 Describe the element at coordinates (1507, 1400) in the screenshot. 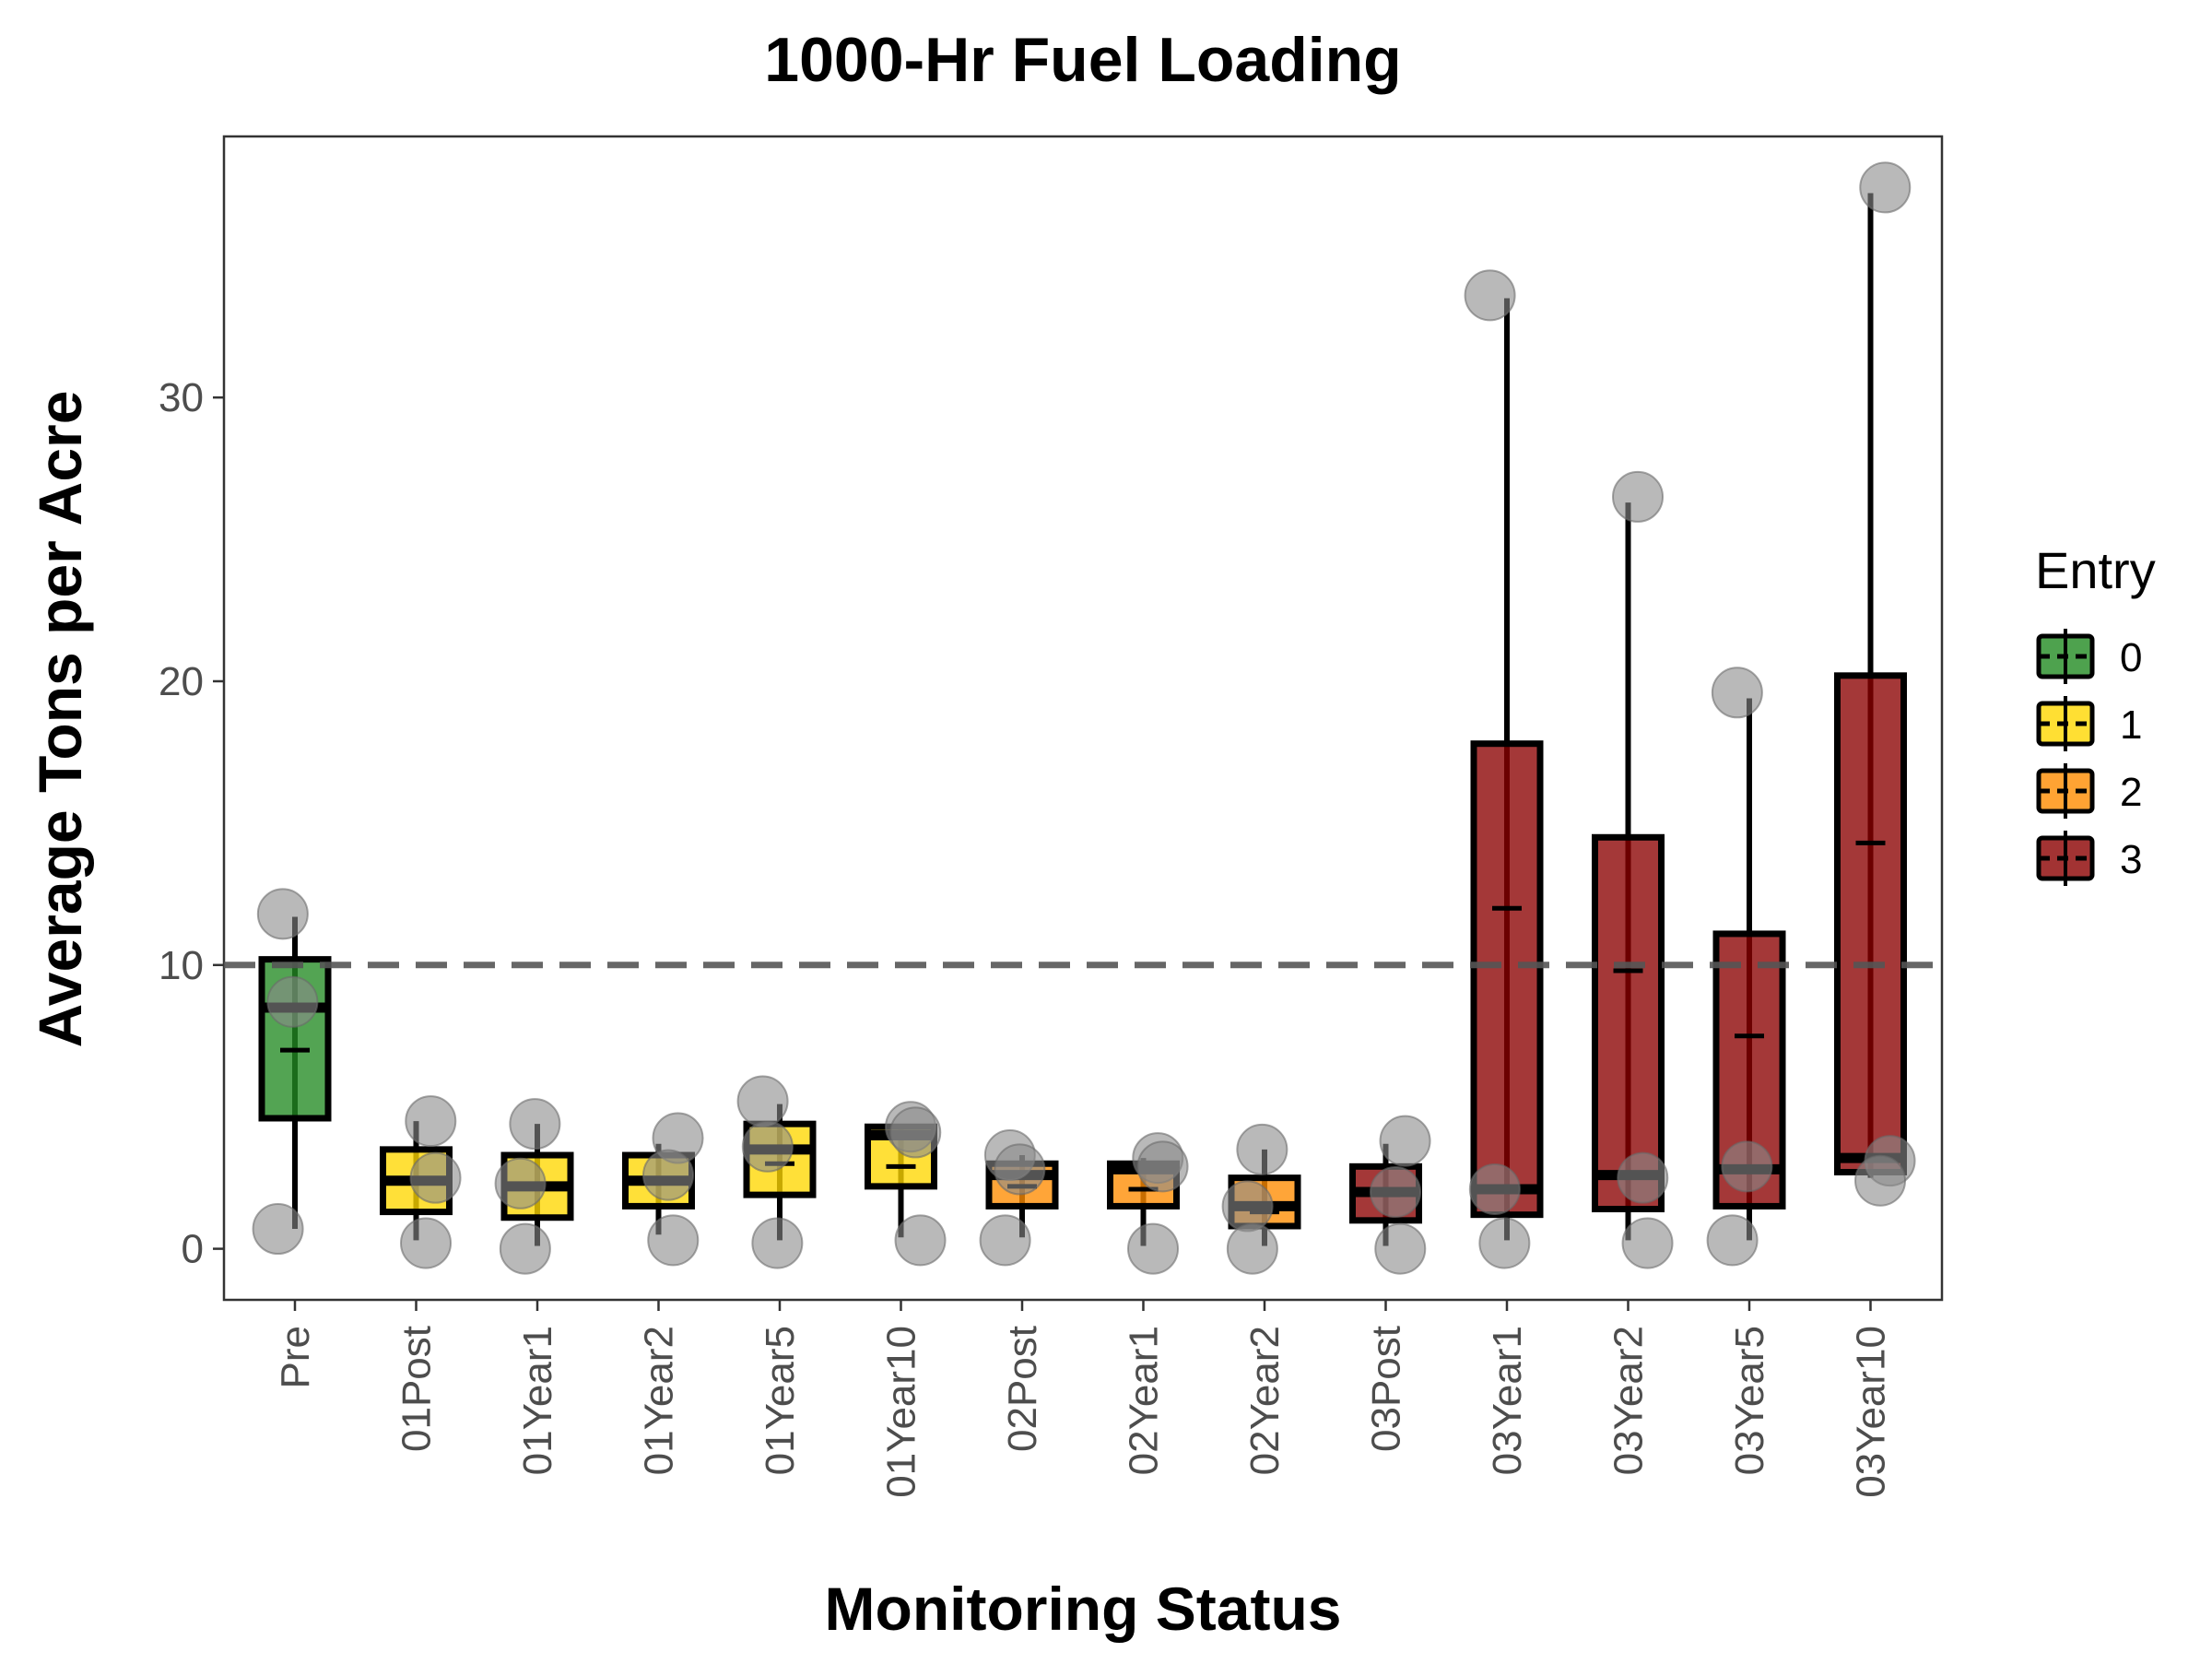

I see `x-tick-label: 03Year1` at that location.